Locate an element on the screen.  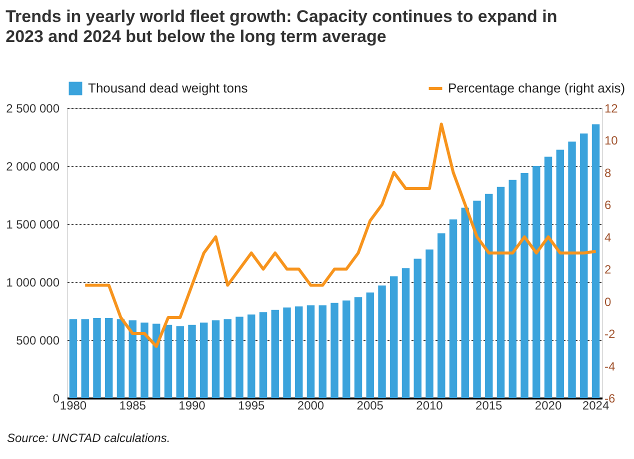
x-tick-label: 2000 is located at coordinates (310, 405).